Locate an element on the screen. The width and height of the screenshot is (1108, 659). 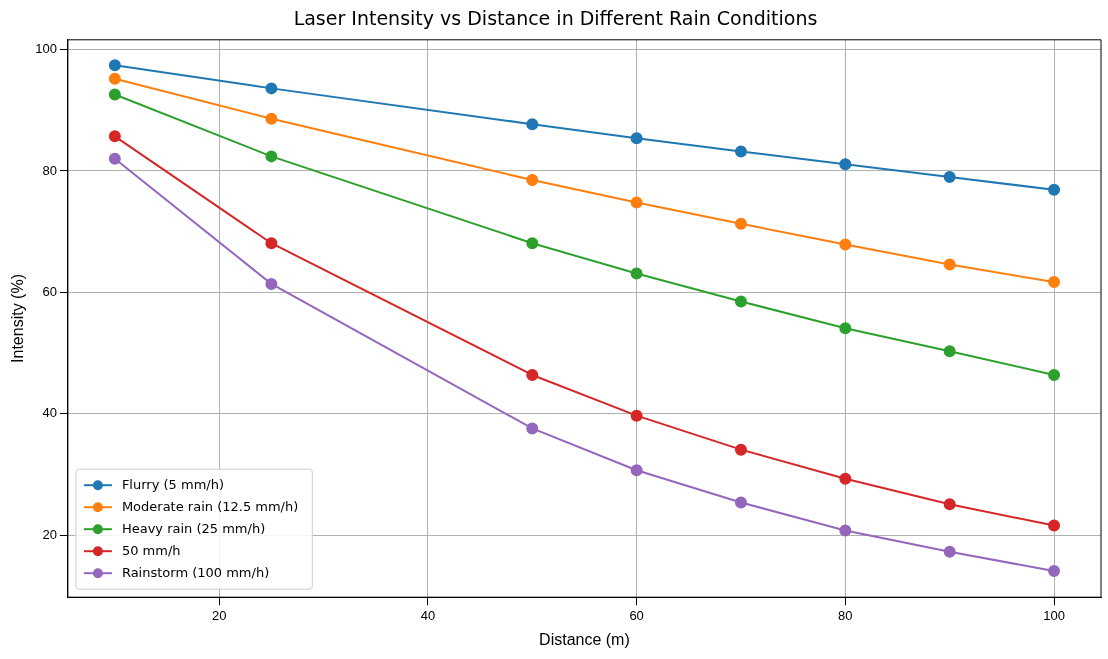
x-axis-title: Distance (m) is located at coordinates (584, 639).